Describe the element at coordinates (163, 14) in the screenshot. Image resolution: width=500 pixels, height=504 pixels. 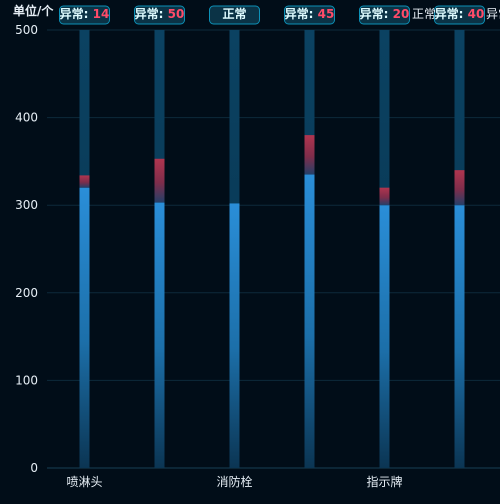
I see `status-label-colon-1: :` at that location.